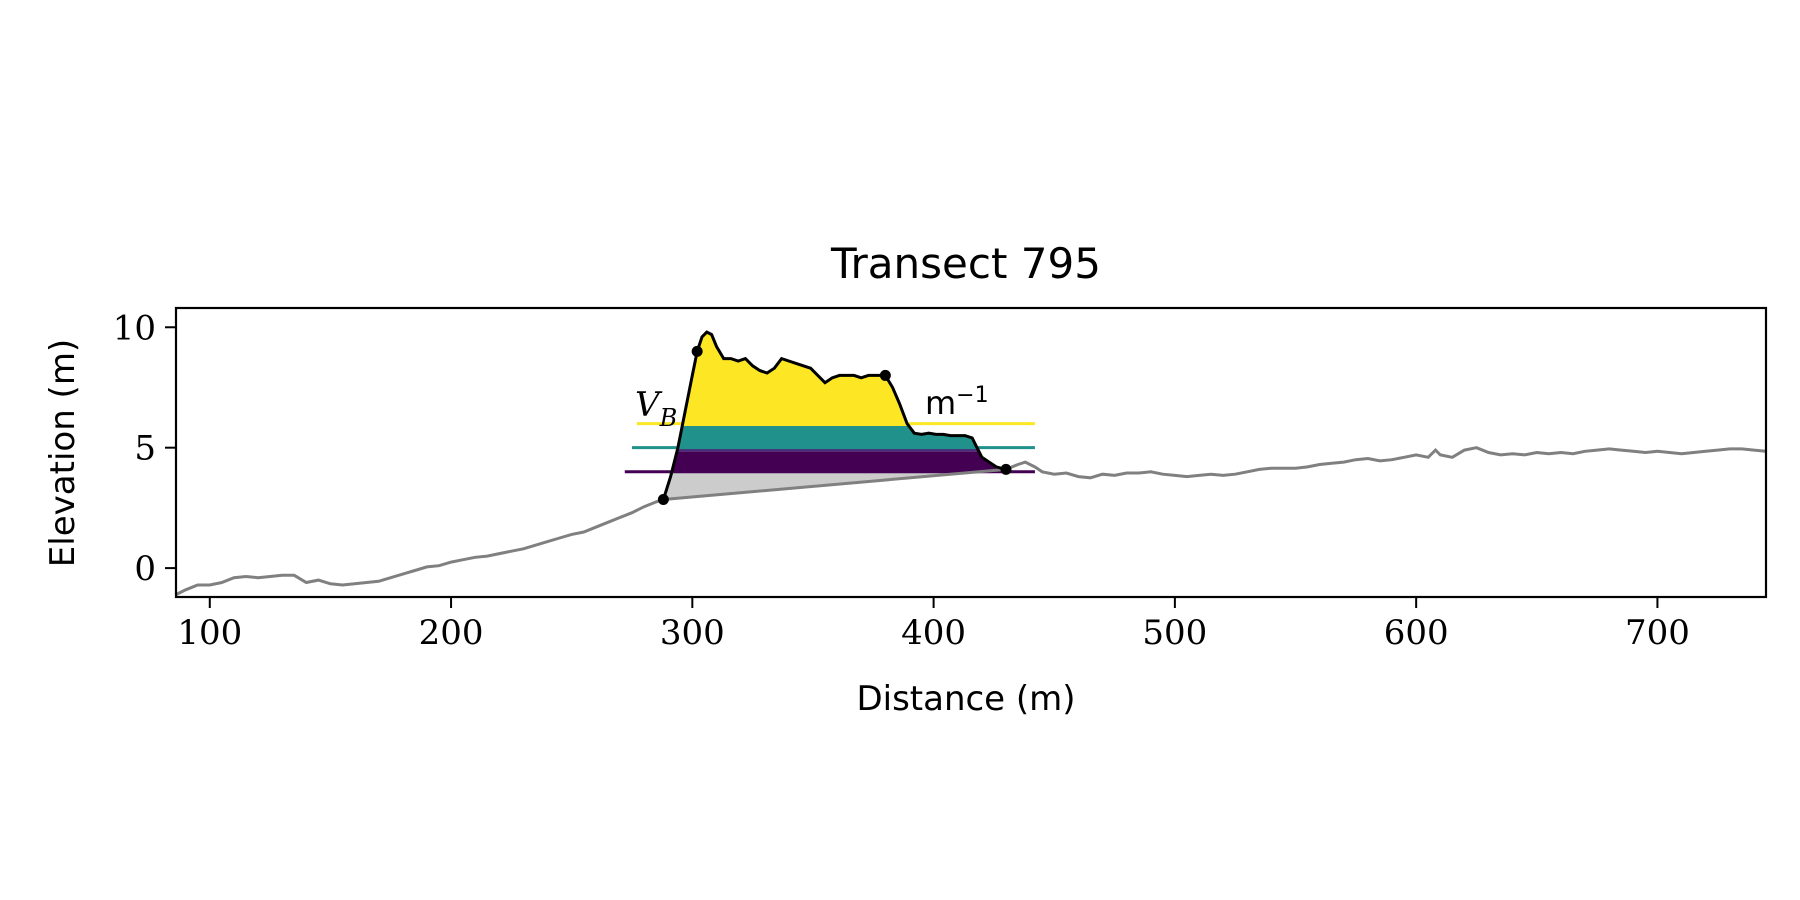 The height and width of the screenshot is (900, 1800). Describe the element at coordinates (692, 633) in the screenshot. I see `x-tick-label-300: 300` at that location.